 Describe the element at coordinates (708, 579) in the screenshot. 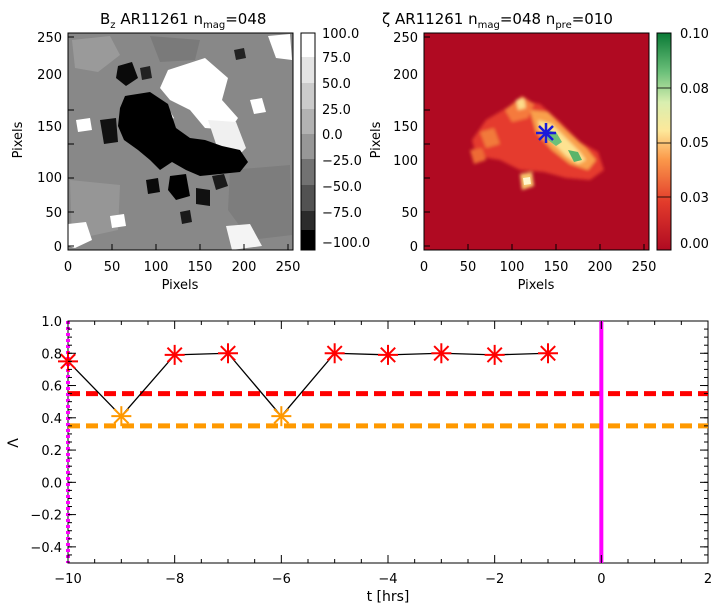

I see `x-tick-label: 2` at that location.